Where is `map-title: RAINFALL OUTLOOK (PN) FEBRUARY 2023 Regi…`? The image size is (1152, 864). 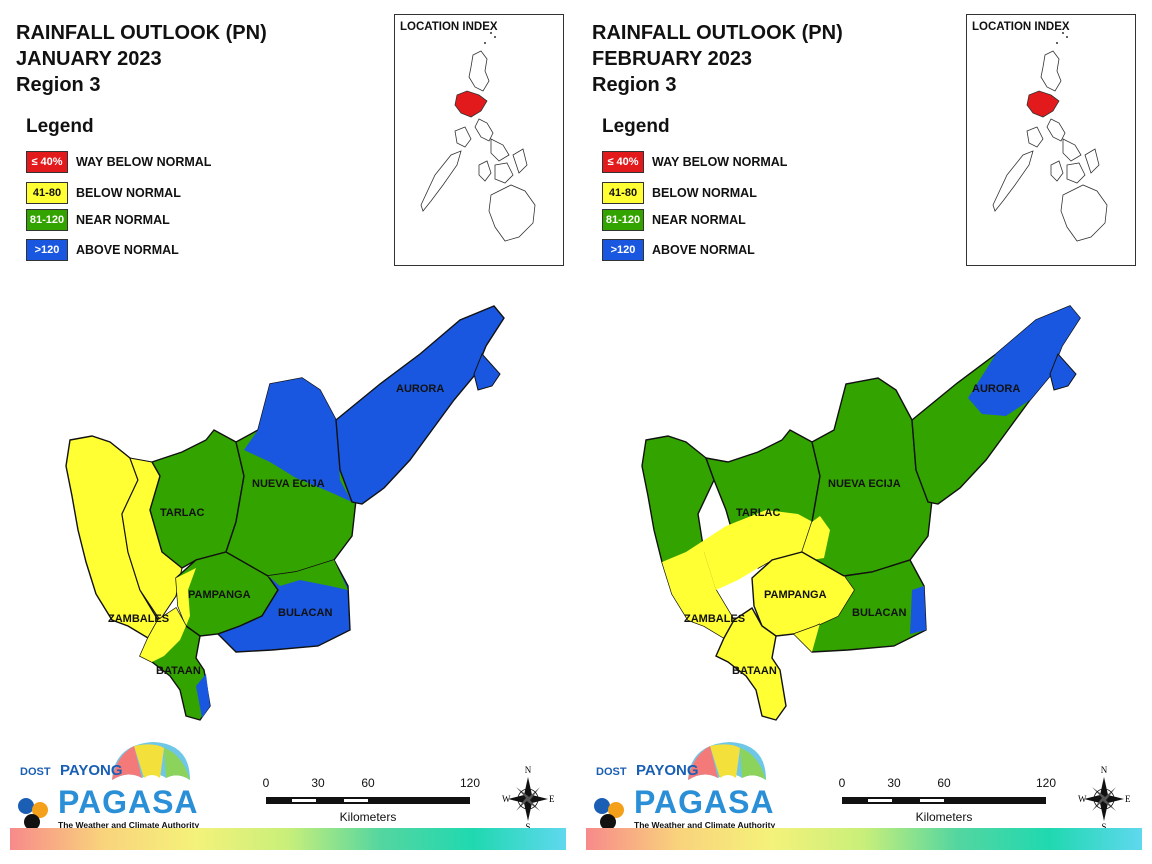
map-title: RAINFALL OUTLOOK (PN) FEBRUARY 2023 Regi… is located at coordinates (717, 59).